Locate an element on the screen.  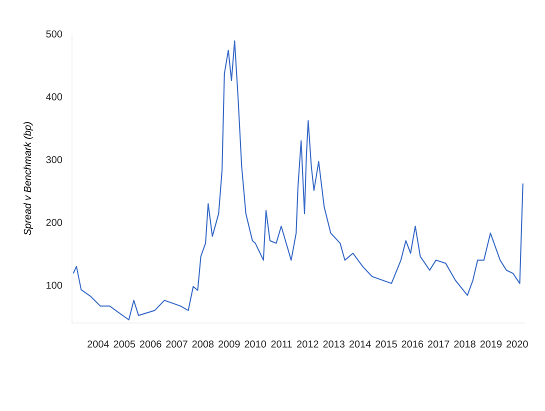
x-tick-label: 2016 is located at coordinates (413, 344).